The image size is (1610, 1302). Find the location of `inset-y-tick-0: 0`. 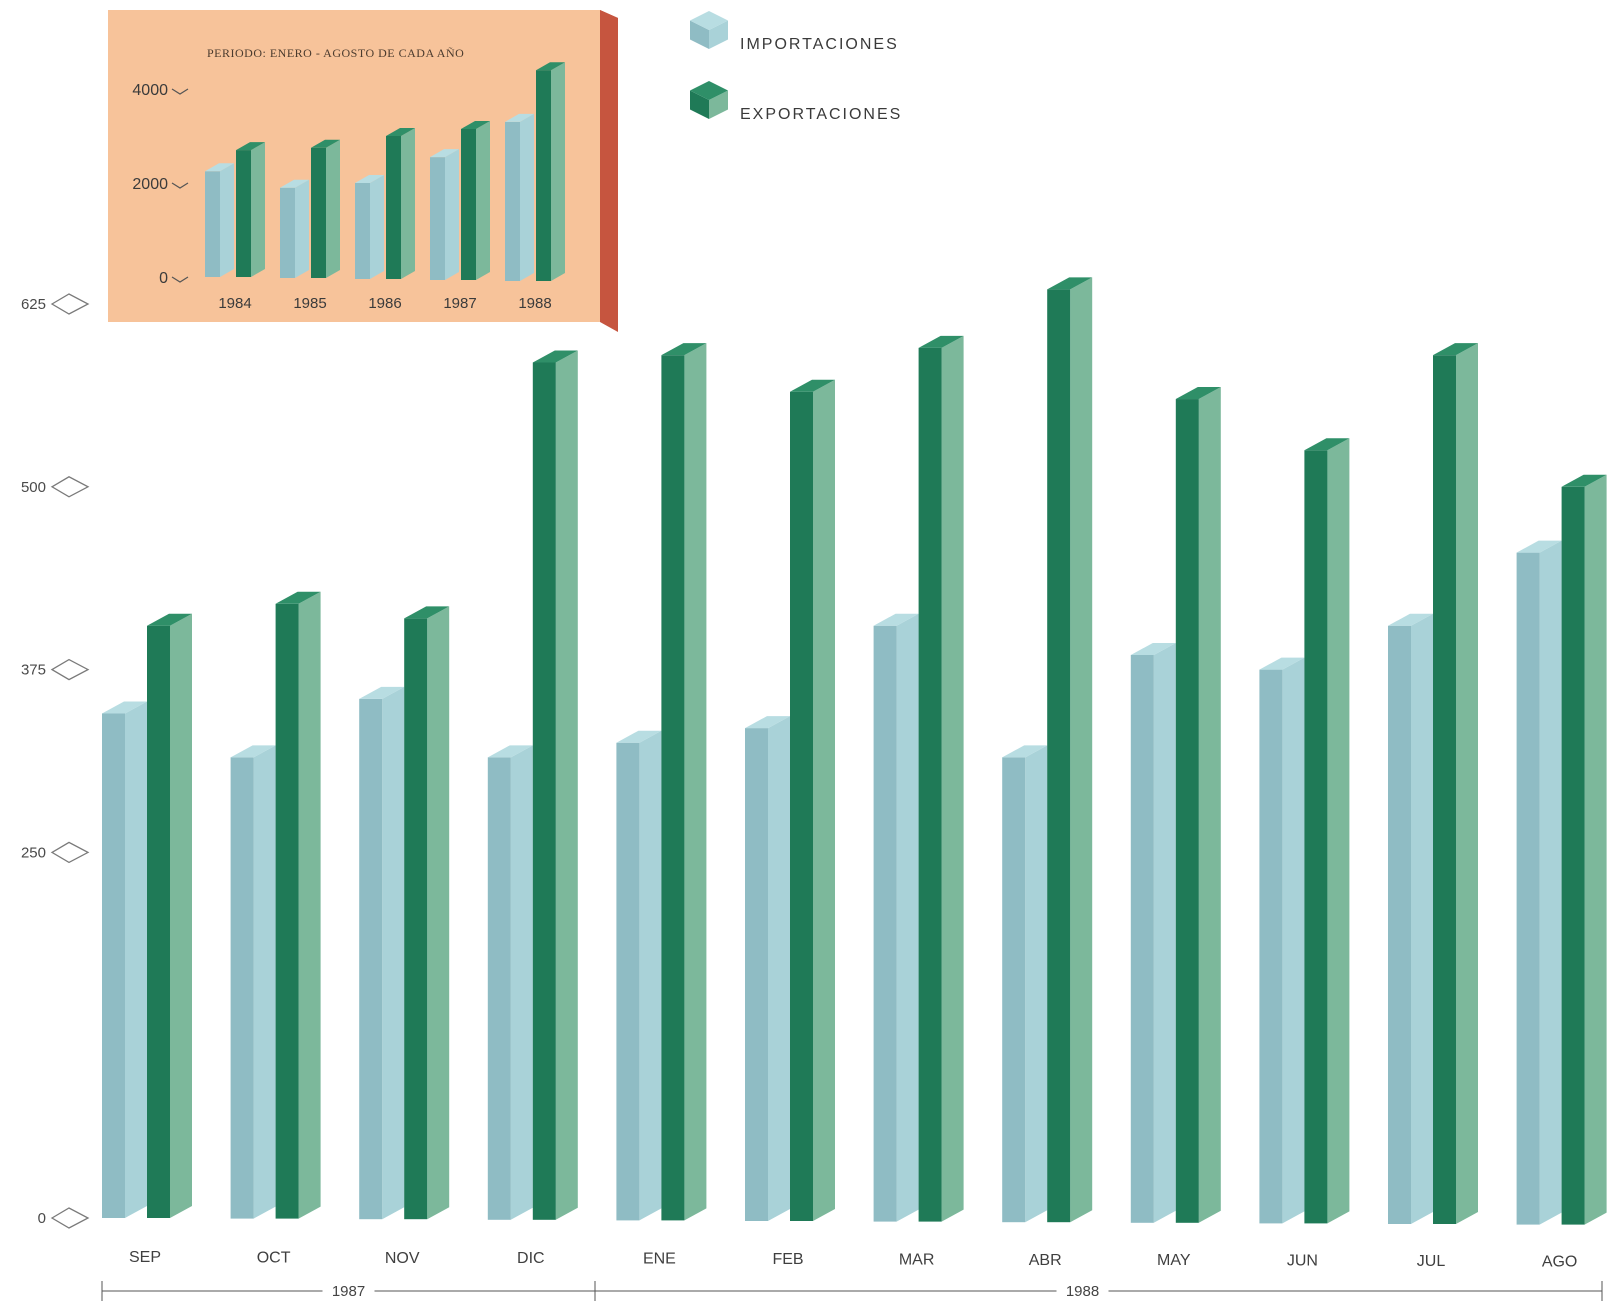

inset-y-tick-0: 0 is located at coordinates (174, 278).